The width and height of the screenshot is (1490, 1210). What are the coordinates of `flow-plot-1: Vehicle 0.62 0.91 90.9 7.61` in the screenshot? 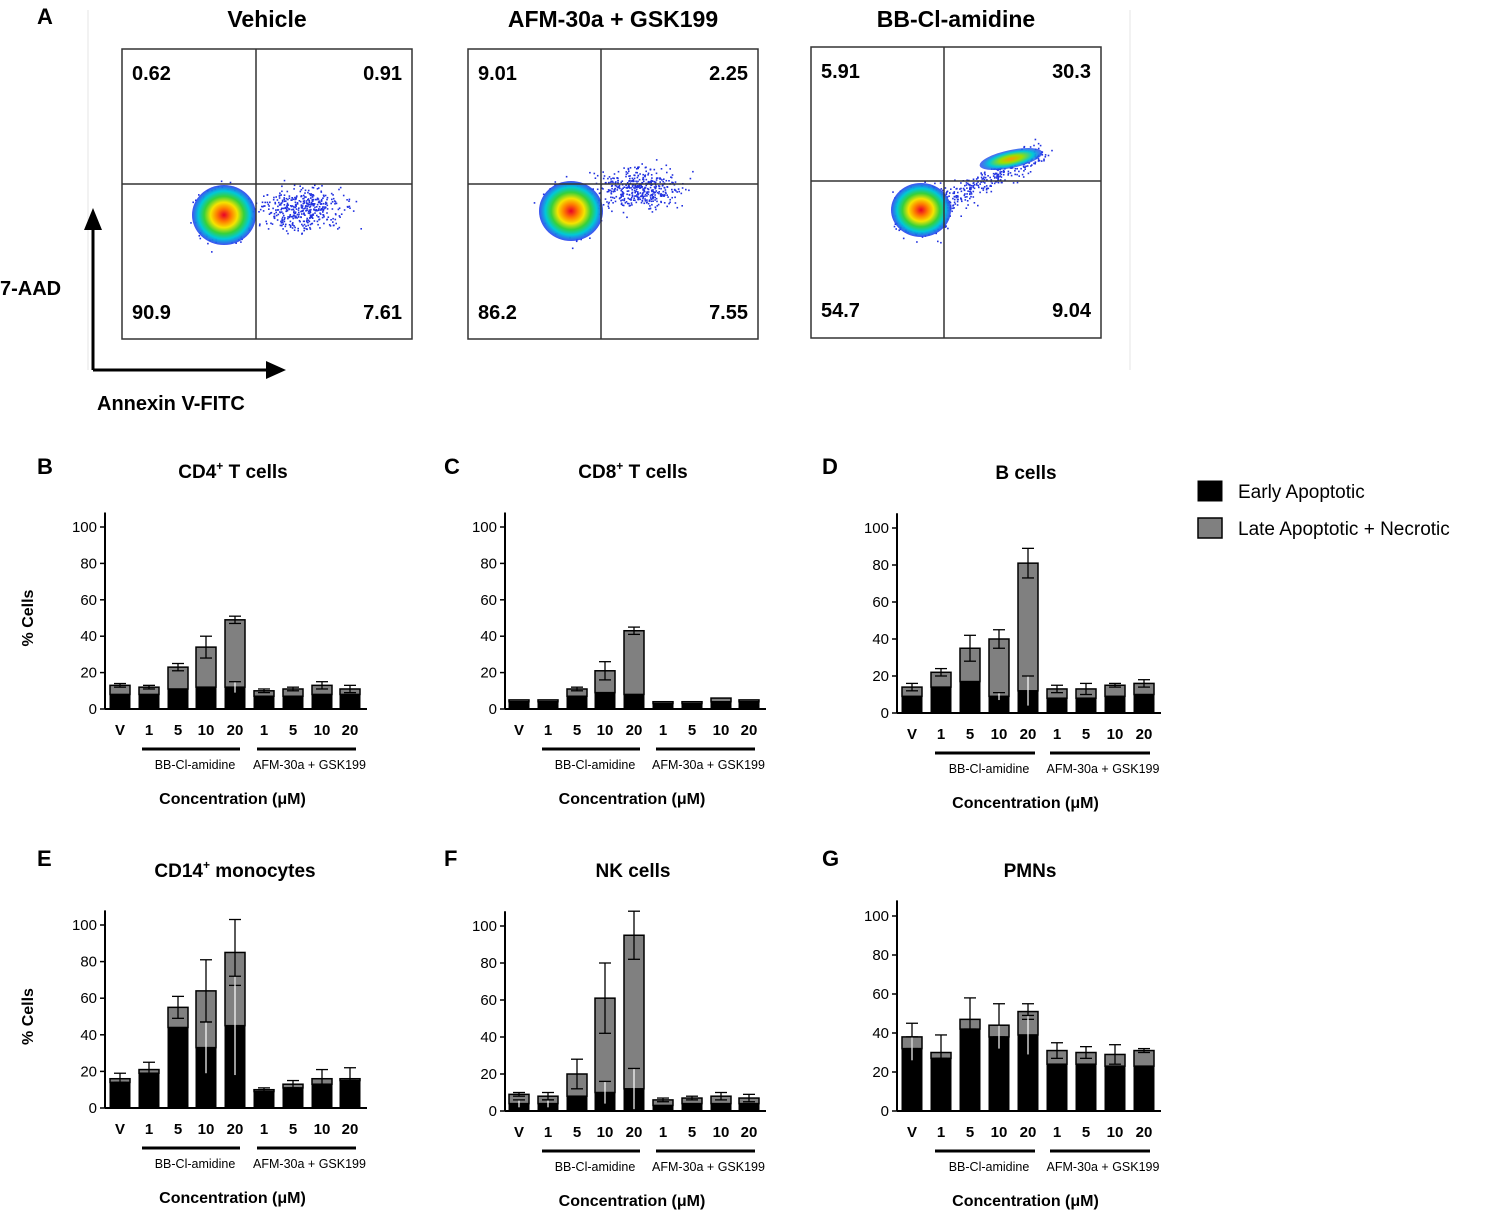 It's located at (267, 173).